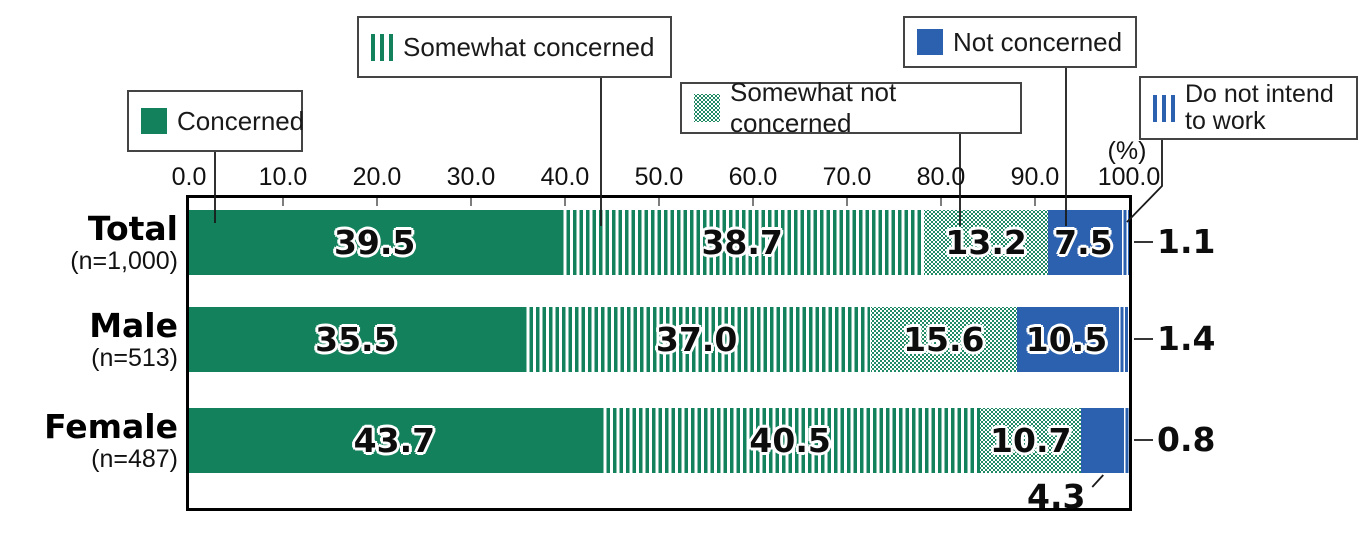  What do you see at coordinates (1129, 177) in the screenshot?
I see `axis-tick-label: 100.0` at bounding box center [1129, 177].